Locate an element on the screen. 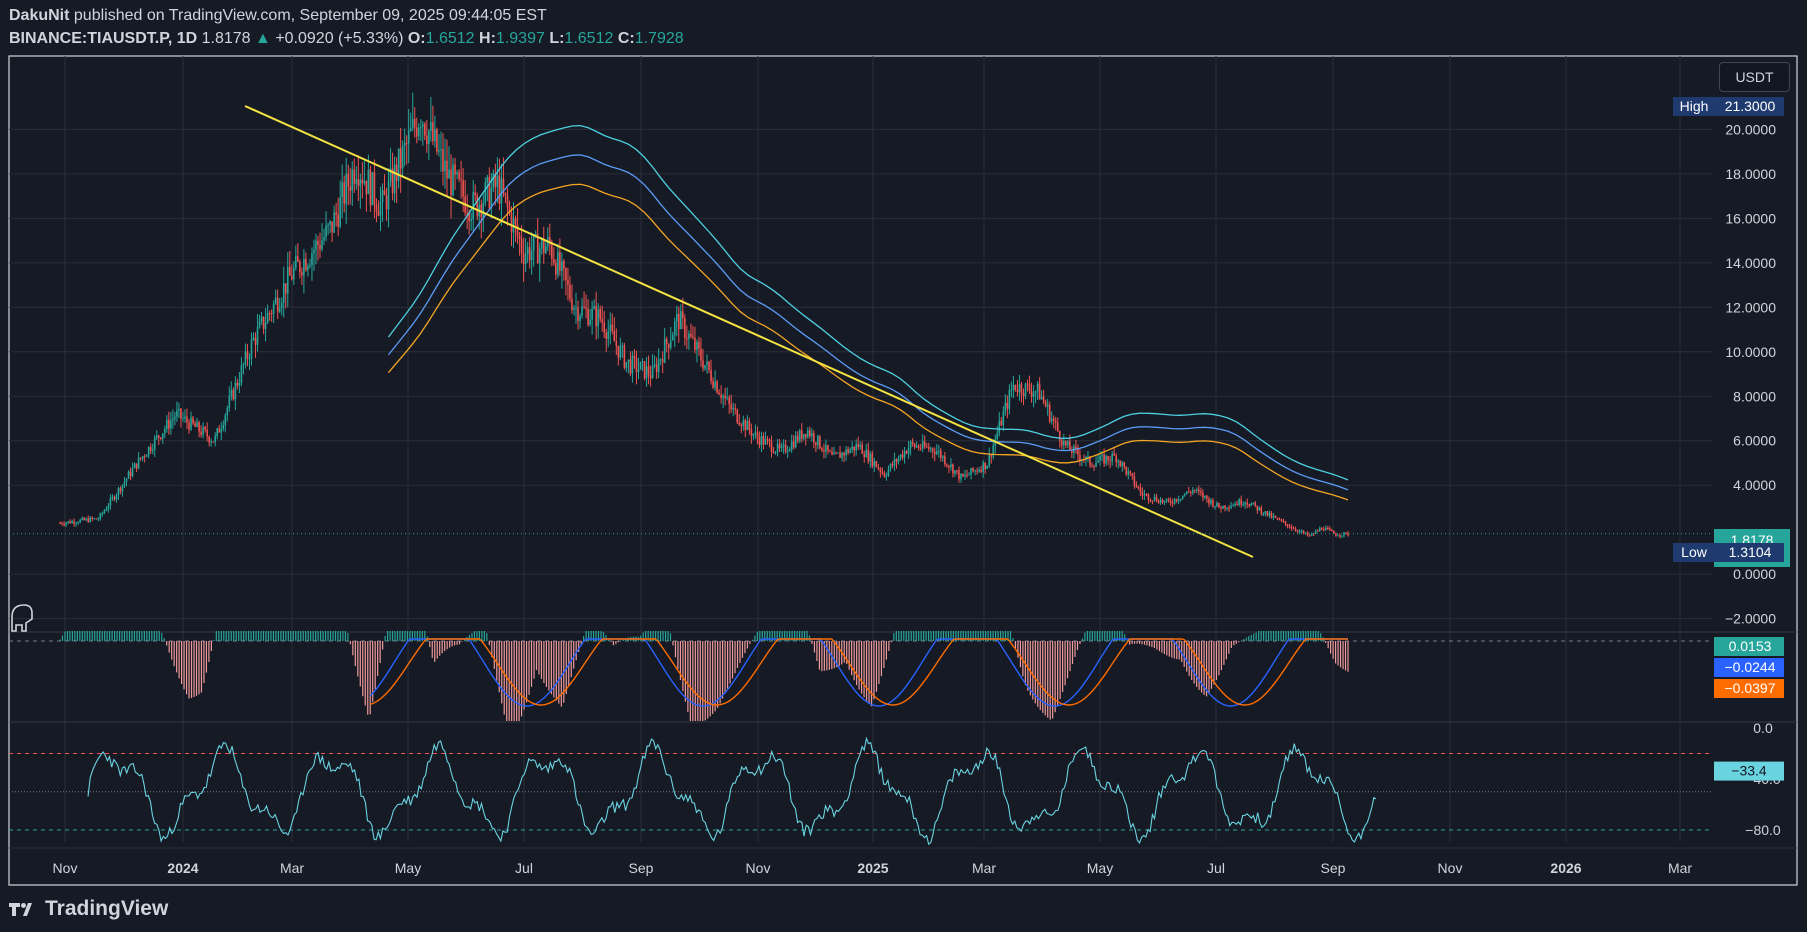 This screenshot has height=932, width=1807. x-tick-label: May is located at coordinates (408, 868).